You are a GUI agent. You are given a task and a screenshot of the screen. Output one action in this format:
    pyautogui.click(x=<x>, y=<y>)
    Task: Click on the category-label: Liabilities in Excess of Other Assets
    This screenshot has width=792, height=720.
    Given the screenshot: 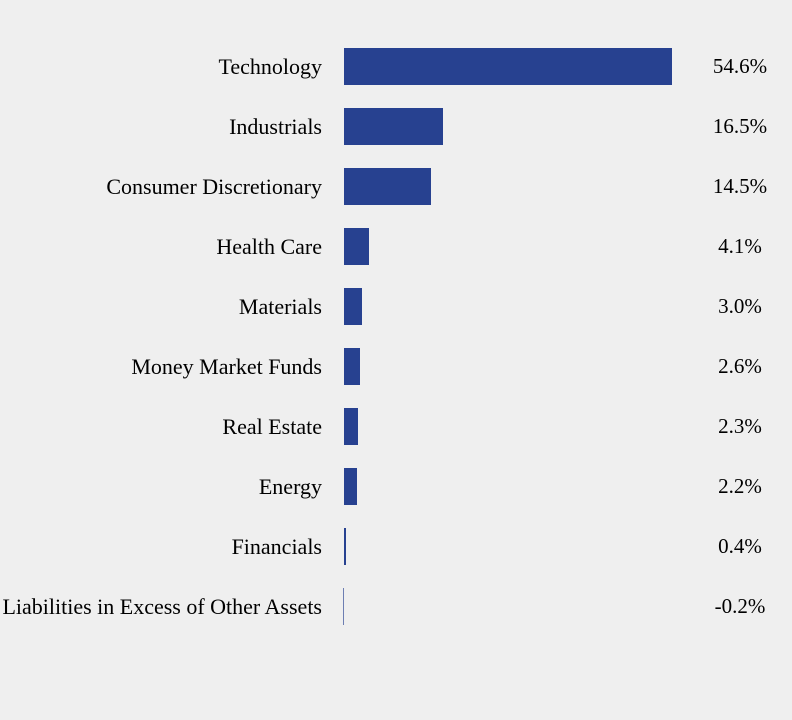 What is the action you would take?
    pyautogui.click(x=162, y=606)
    